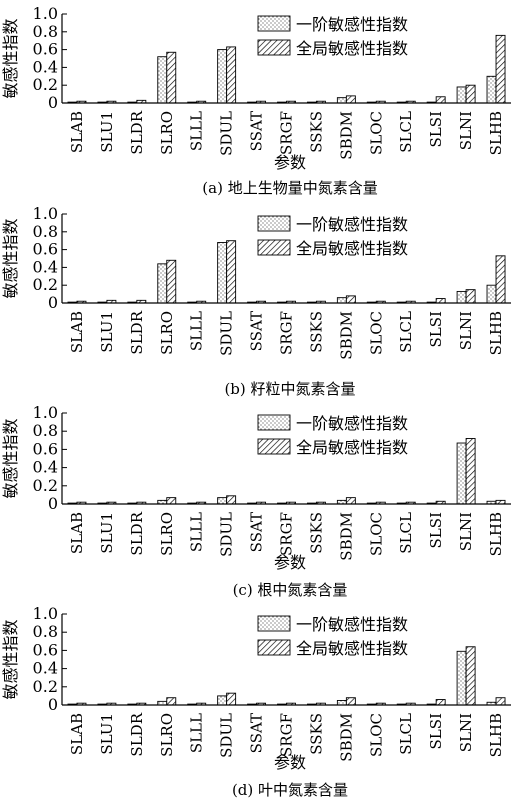 This screenshot has height=803, width=515. Describe the element at coordinates (197, 131) in the screenshot. I see `x-tick-label: SLLL` at that location.